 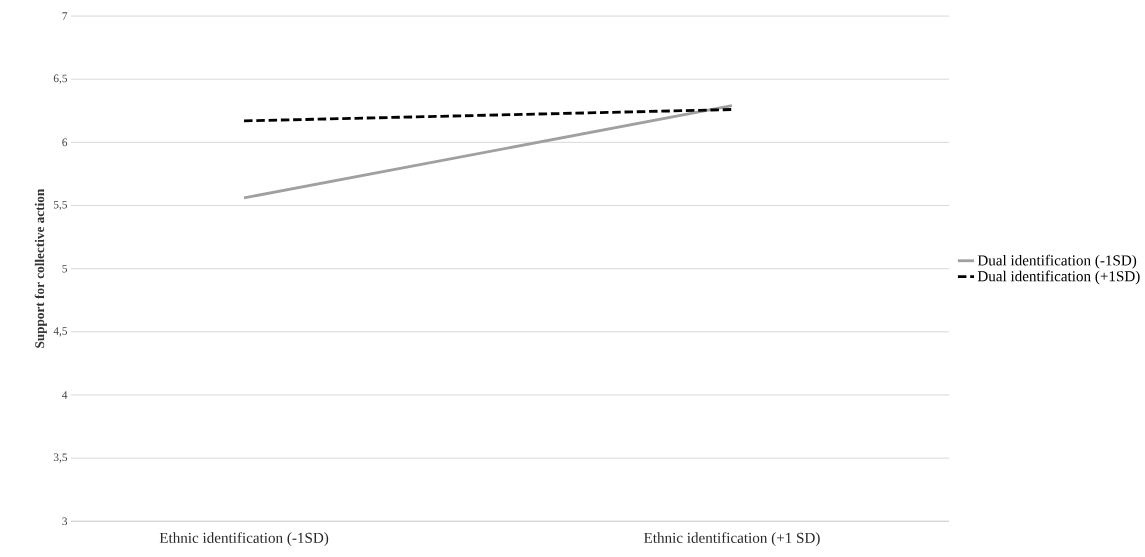 What do you see at coordinates (60, 332) in the screenshot?
I see `y-tick-label: 4,5` at bounding box center [60, 332].